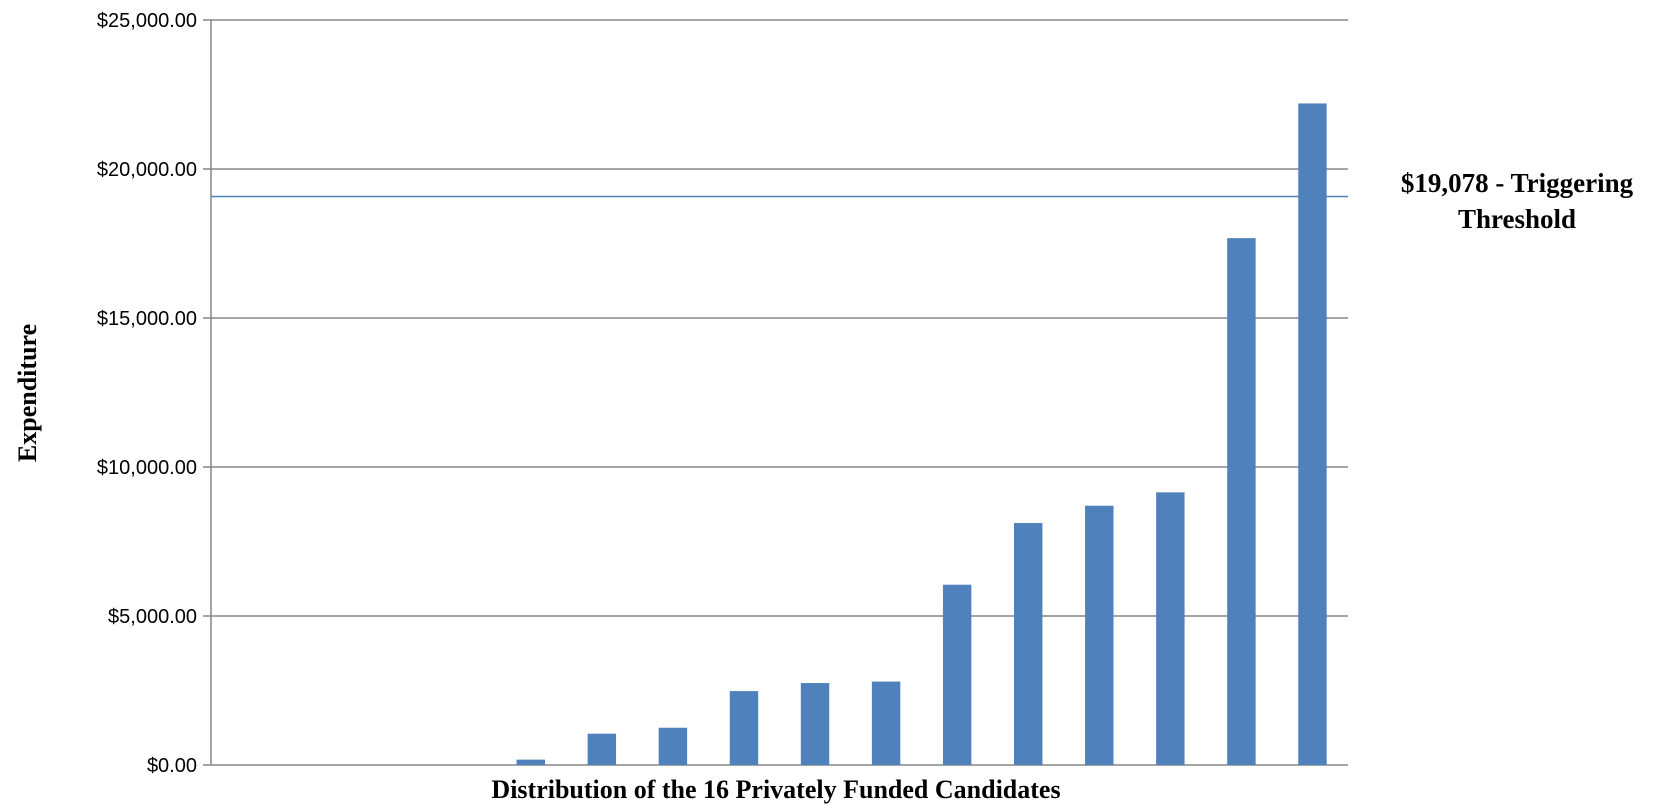 The height and width of the screenshot is (804, 1669). What do you see at coordinates (147, 21) in the screenshot?
I see `y-tick-label: $25,000.00` at bounding box center [147, 21].